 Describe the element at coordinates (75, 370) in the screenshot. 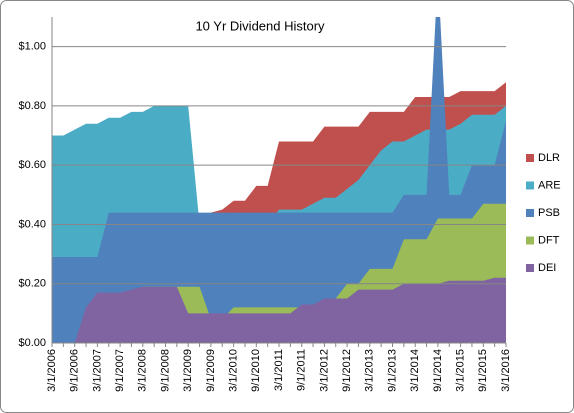

I see `x-tick-label: 9/1/2006` at that location.